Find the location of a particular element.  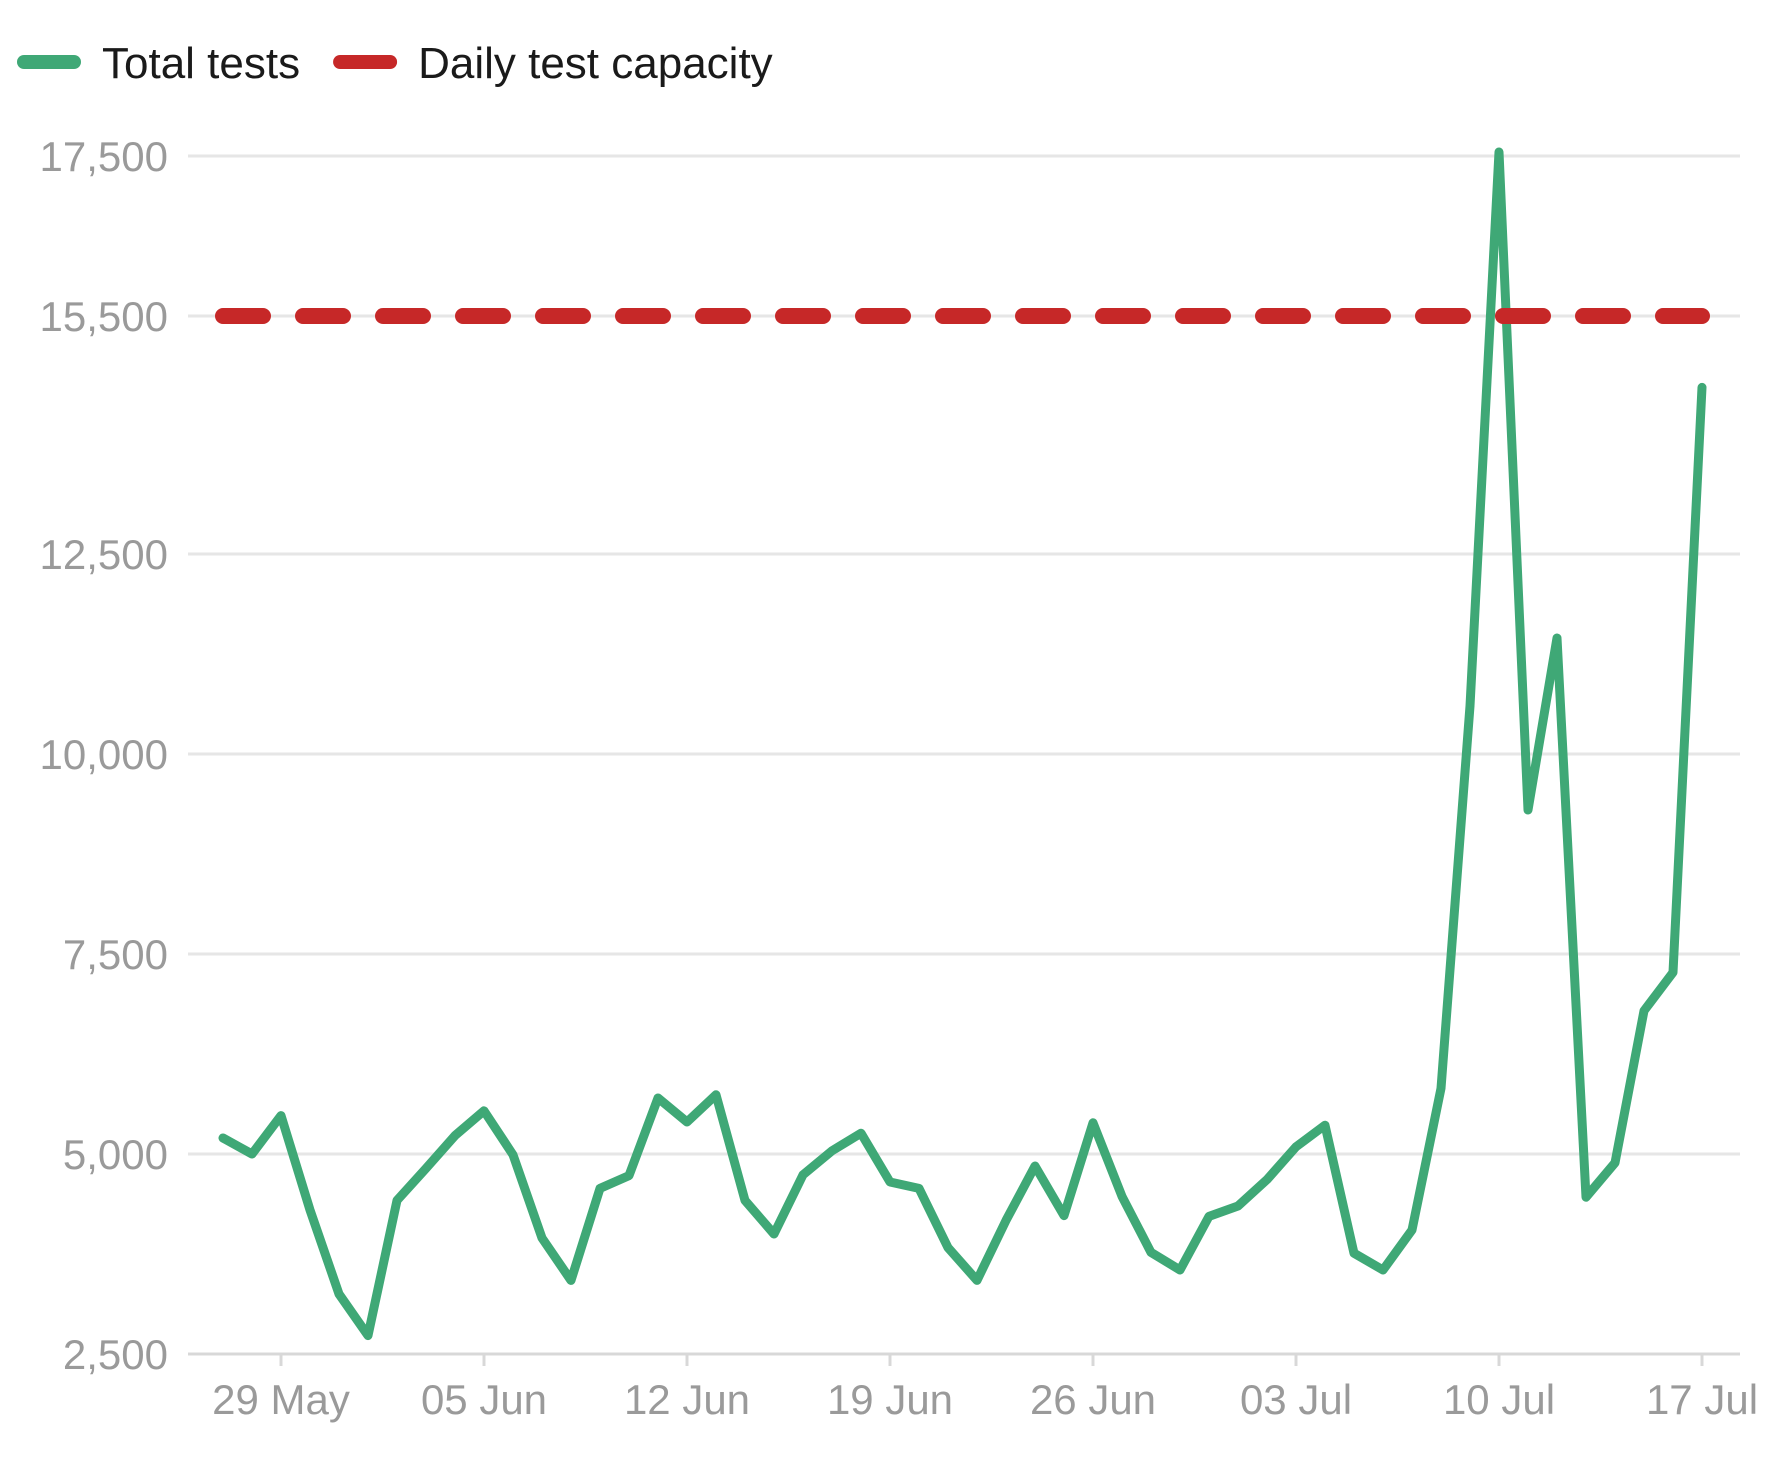

y-axis-ticks: 2,500 5,000 7,500 10,000 12,500 15,500 17,500 is located at coordinates (104, 755).